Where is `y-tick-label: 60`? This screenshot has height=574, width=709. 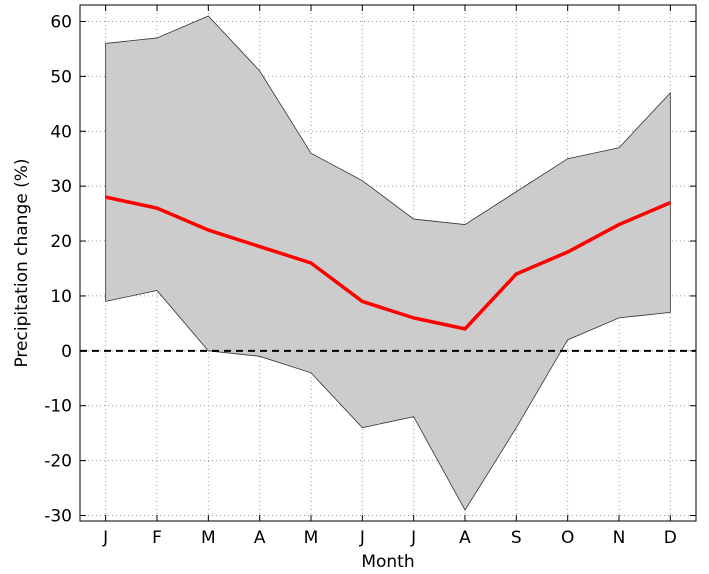 y-tick-label: 60 is located at coordinates (61, 22).